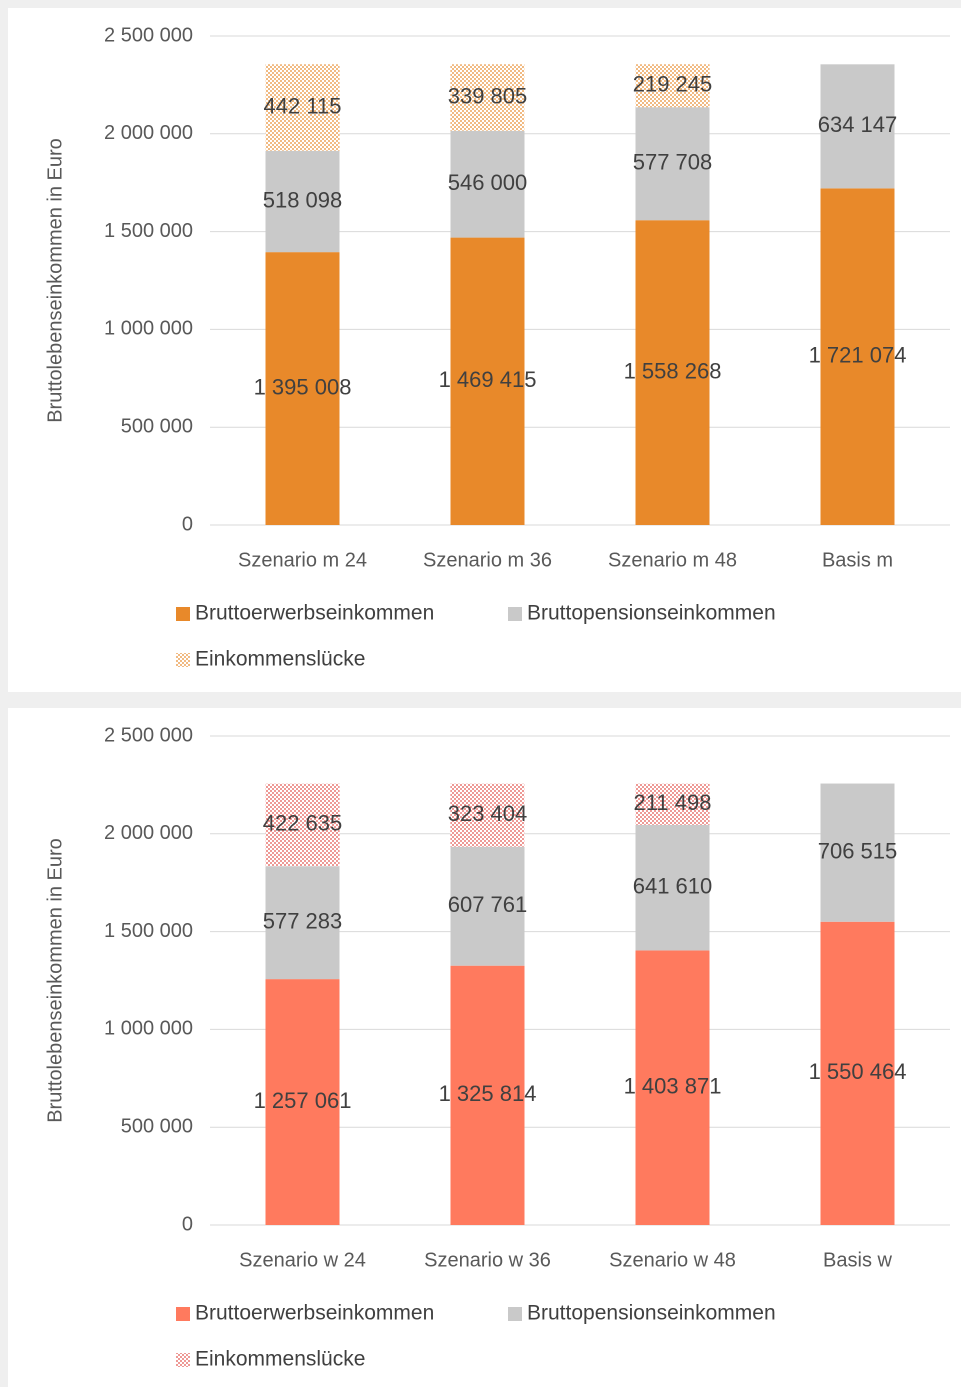  What do you see at coordinates (858, 354) in the screenshot?
I see `data-label: 1 721 074` at bounding box center [858, 354].